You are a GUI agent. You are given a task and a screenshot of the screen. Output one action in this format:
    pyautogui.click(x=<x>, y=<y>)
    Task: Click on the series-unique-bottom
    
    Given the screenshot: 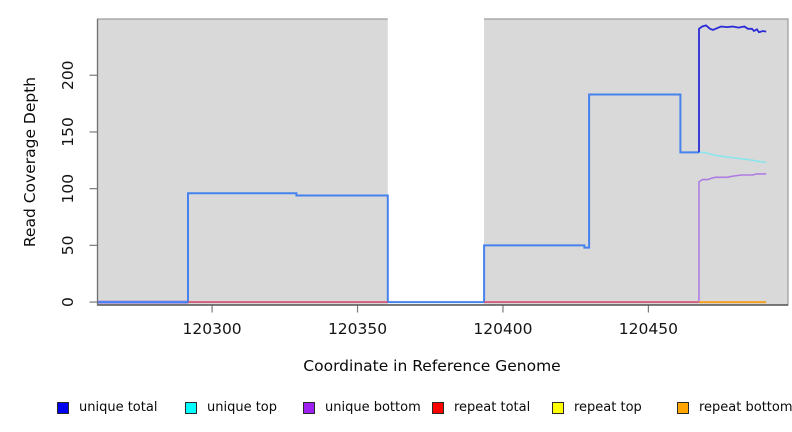 What is the action you would take?
    pyautogui.click(x=732, y=238)
    